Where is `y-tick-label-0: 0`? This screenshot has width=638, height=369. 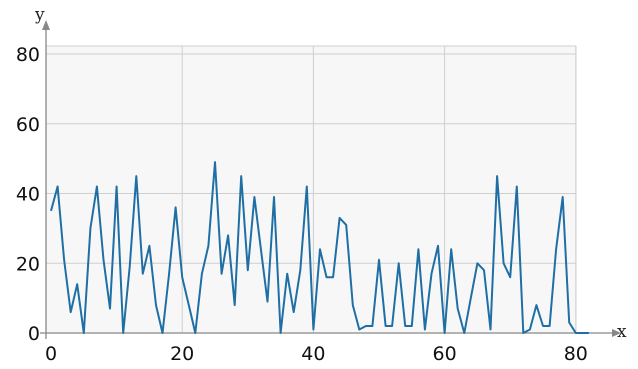
y-tick-label-0: 0 is located at coordinates (34, 334).